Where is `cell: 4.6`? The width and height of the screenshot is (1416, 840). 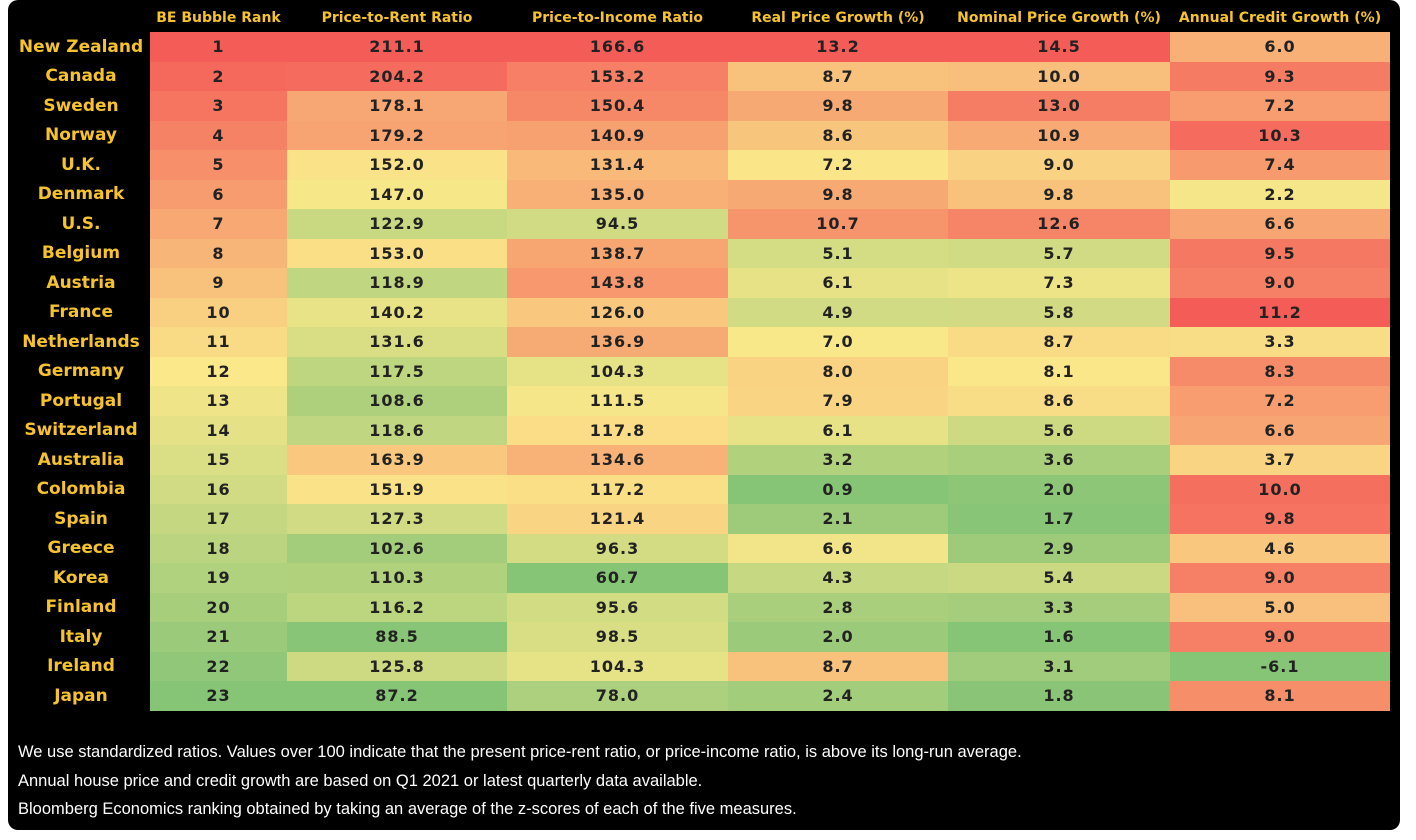
cell: 4.6 is located at coordinates (1280, 548).